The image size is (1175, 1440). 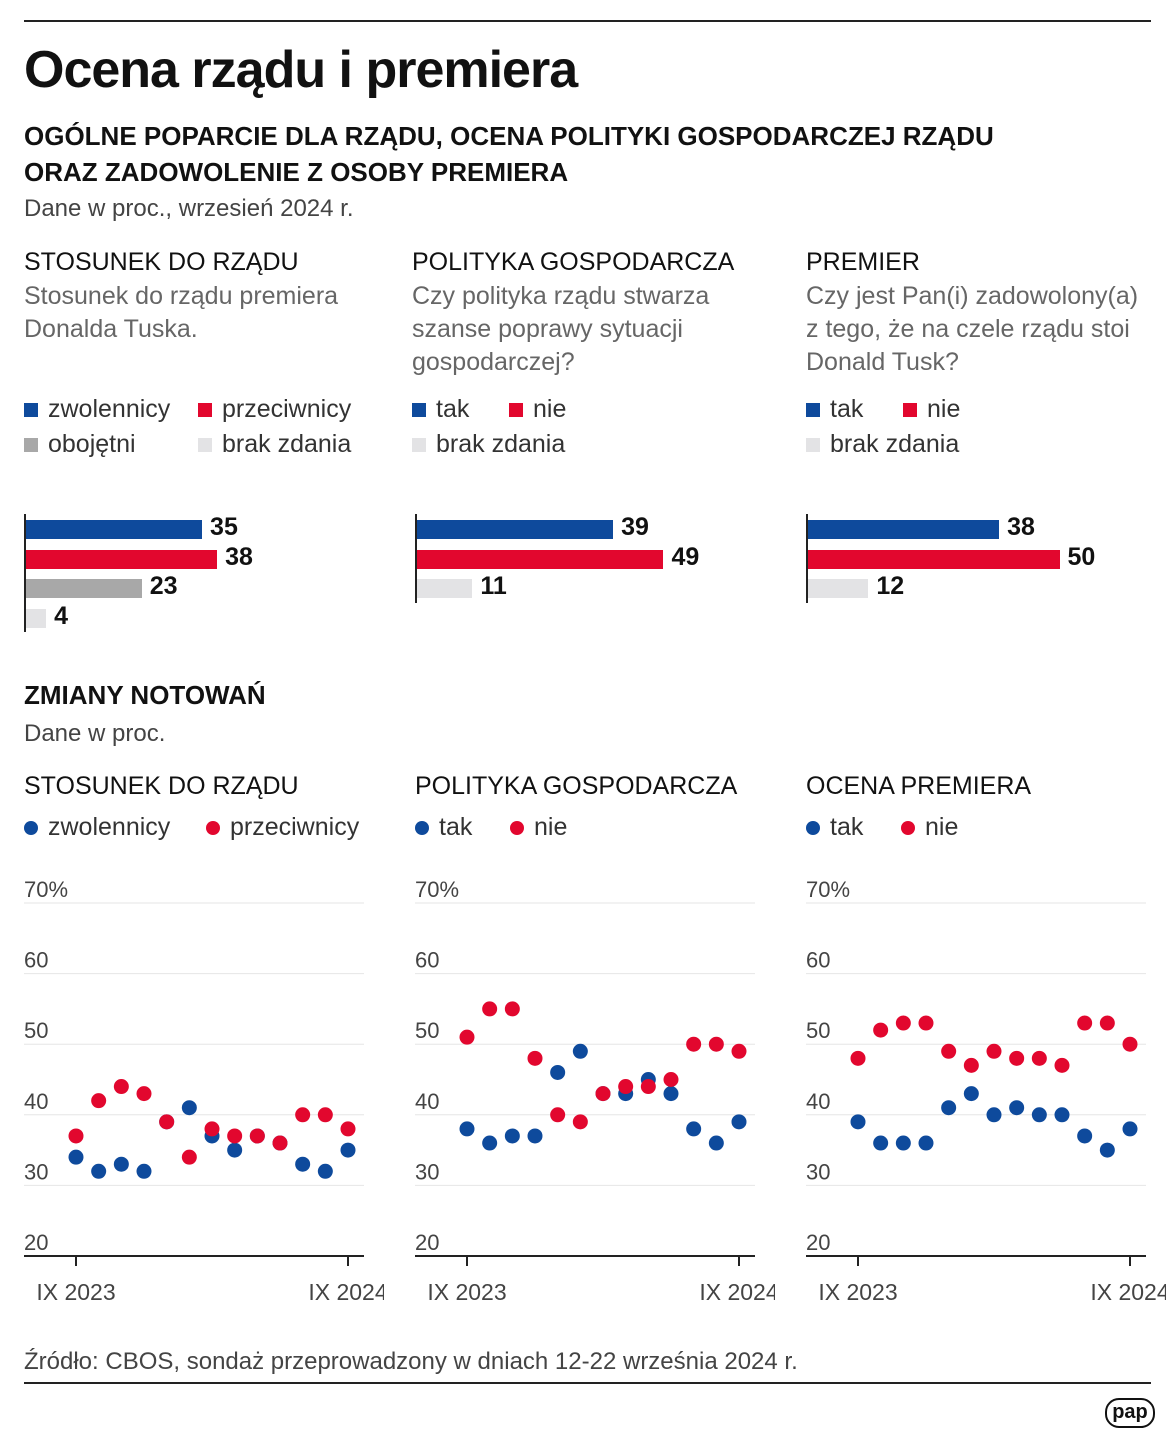 I want to click on bar-value: 49, so click(x=685, y=556).